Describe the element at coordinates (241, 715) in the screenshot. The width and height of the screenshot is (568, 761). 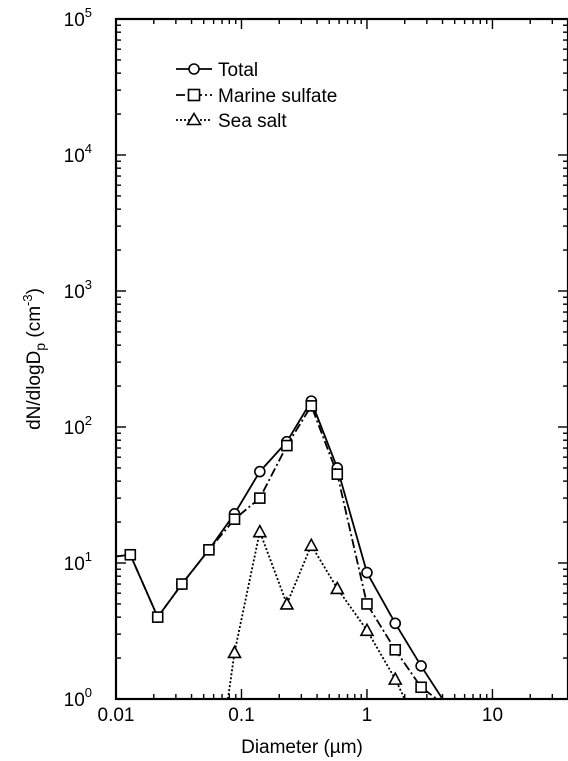
I see `x-tick-label: 0.1` at that location.